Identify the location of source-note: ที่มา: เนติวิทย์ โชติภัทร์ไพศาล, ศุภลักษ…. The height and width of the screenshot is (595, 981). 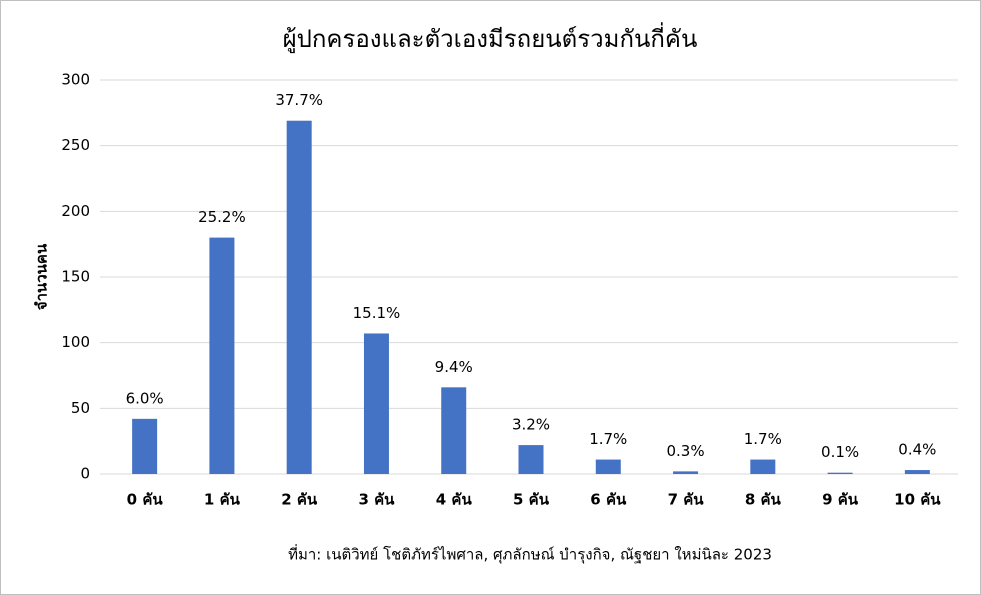
(530, 554).